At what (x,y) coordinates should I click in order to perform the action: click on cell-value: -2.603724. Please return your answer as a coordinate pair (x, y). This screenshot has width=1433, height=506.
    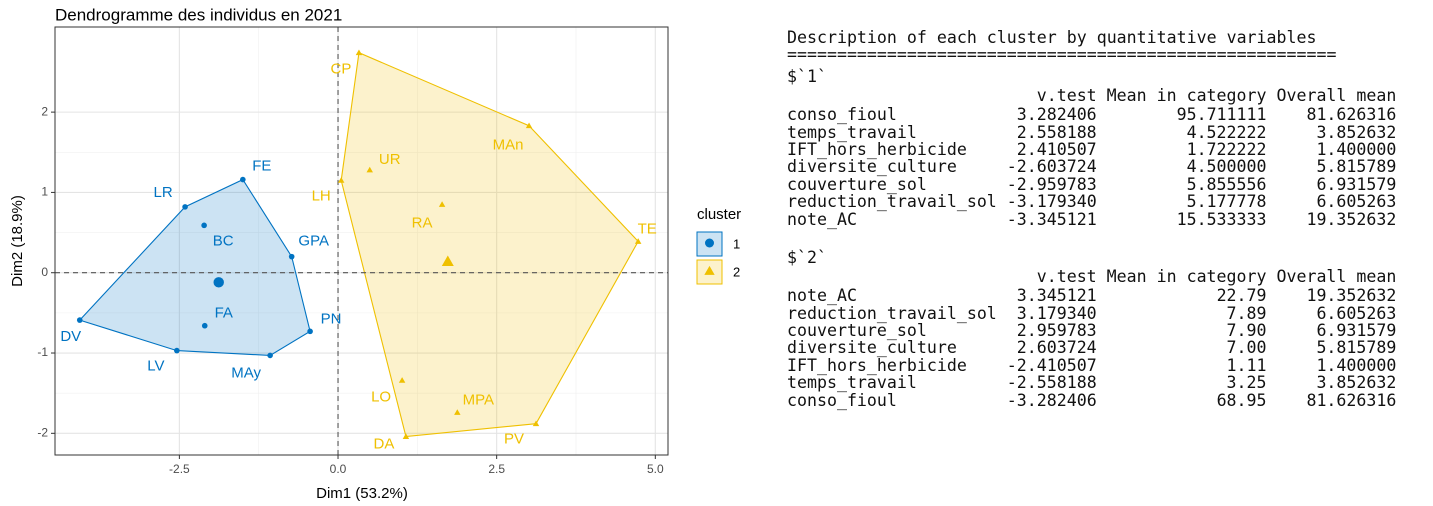
    Looking at the image, I should click on (1051, 167).